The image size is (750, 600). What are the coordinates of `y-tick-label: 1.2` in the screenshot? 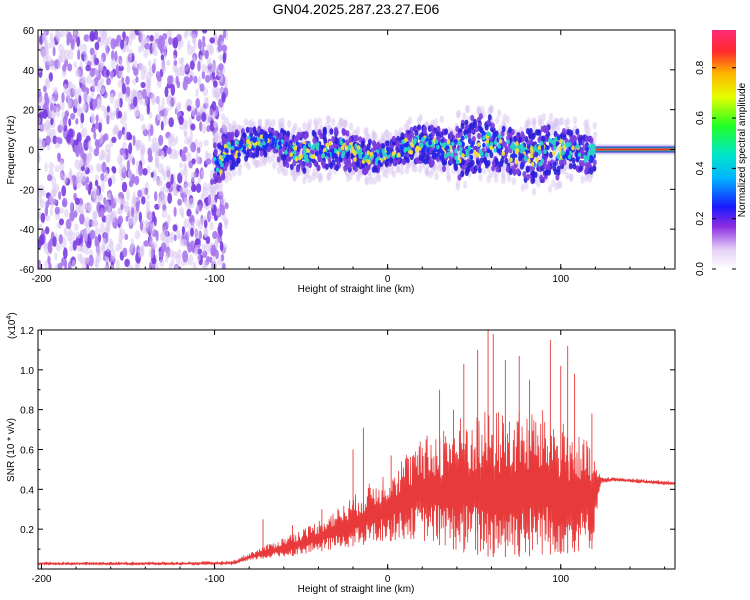 It's located at (27, 331).